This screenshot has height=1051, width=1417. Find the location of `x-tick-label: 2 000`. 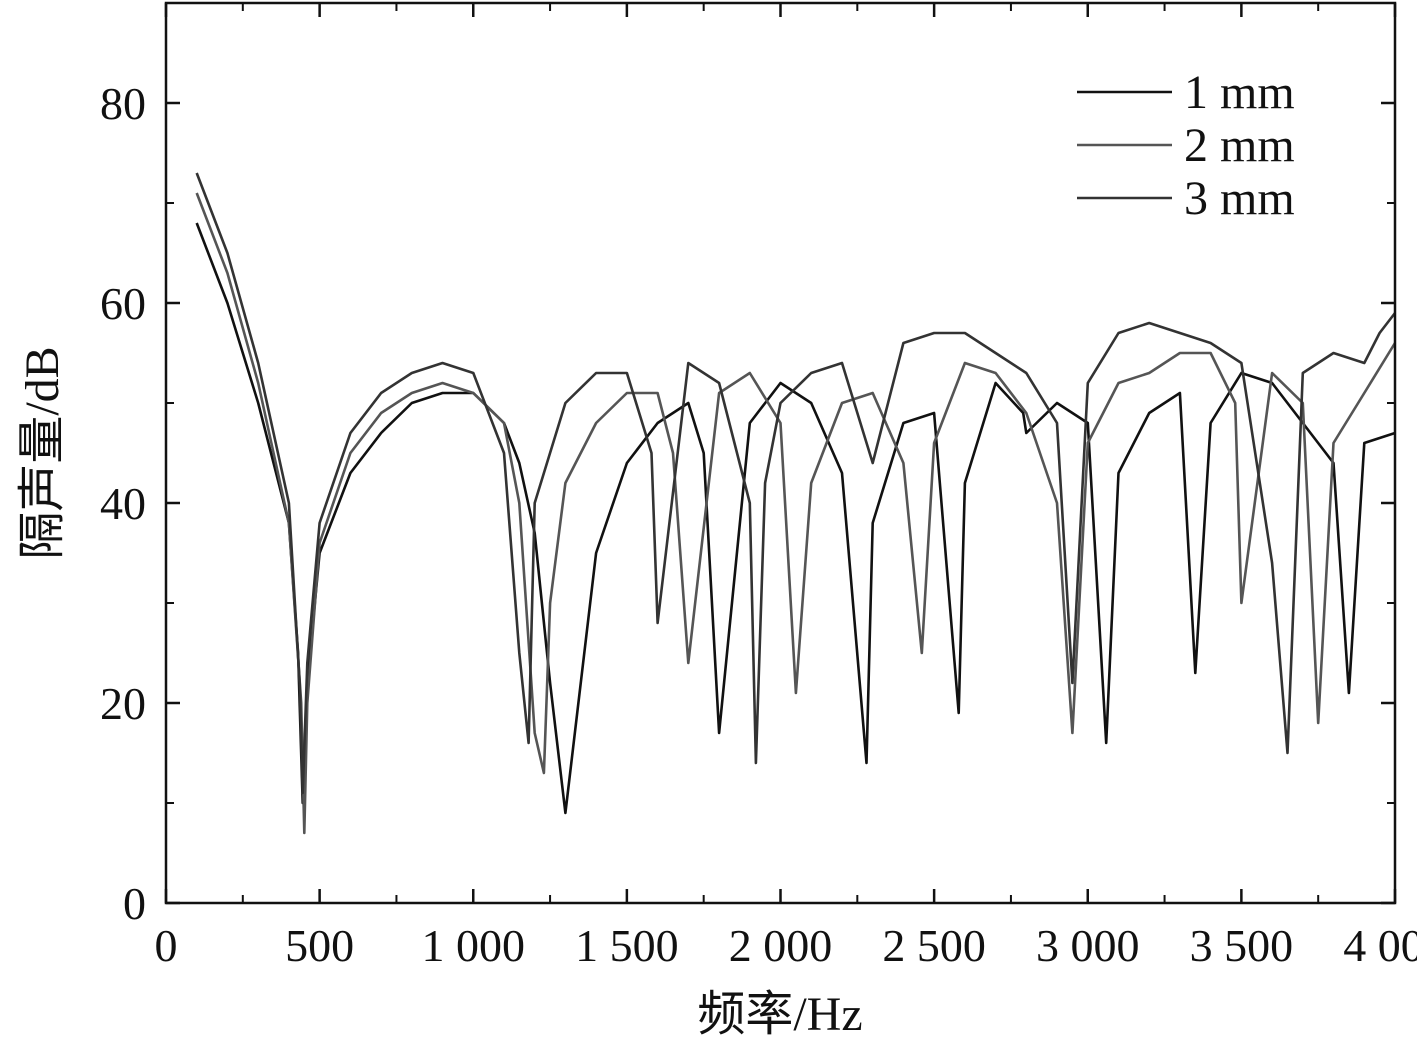

x-tick-label: 2 000 is located at coordinates (781, 945).